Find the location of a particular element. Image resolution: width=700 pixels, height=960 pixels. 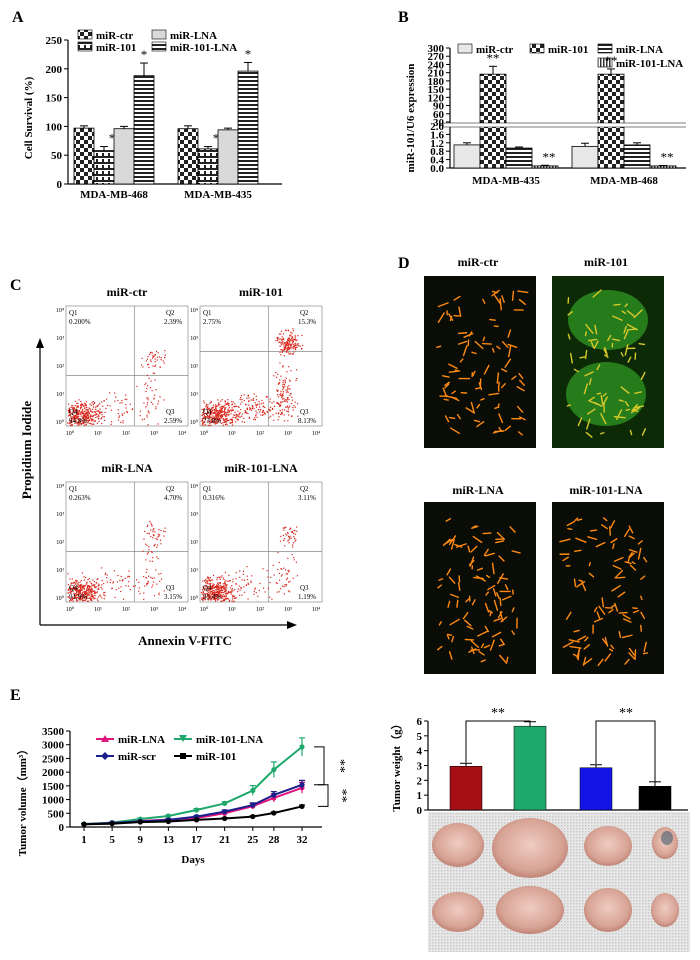

fluorescence-image is located at coordinates (480, 588).